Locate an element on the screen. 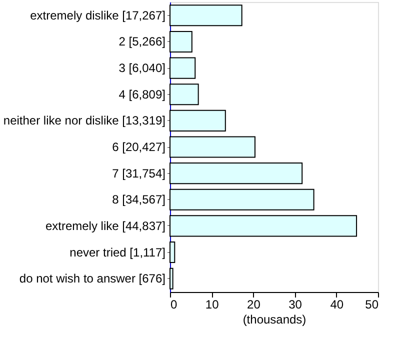 This screenshot has width=400, height=342. y-tick-label: 3 [6,040] is located at coordinates (142, 68).